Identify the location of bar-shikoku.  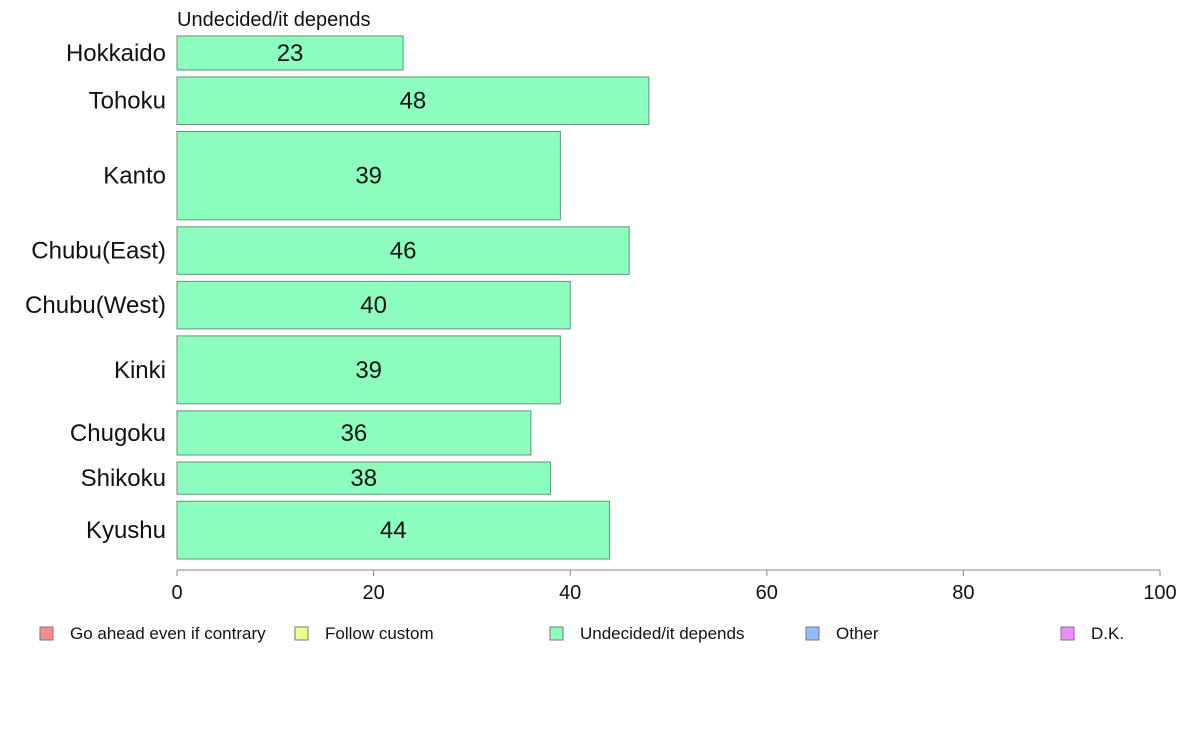
(364, 478).